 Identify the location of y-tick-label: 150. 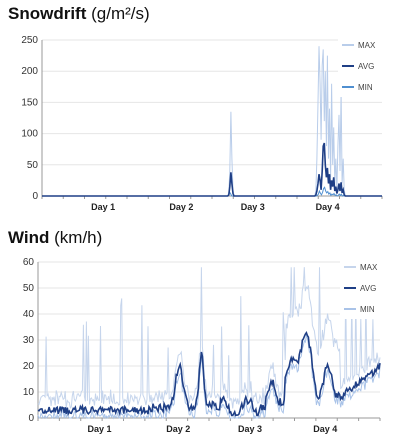
(29, 102).